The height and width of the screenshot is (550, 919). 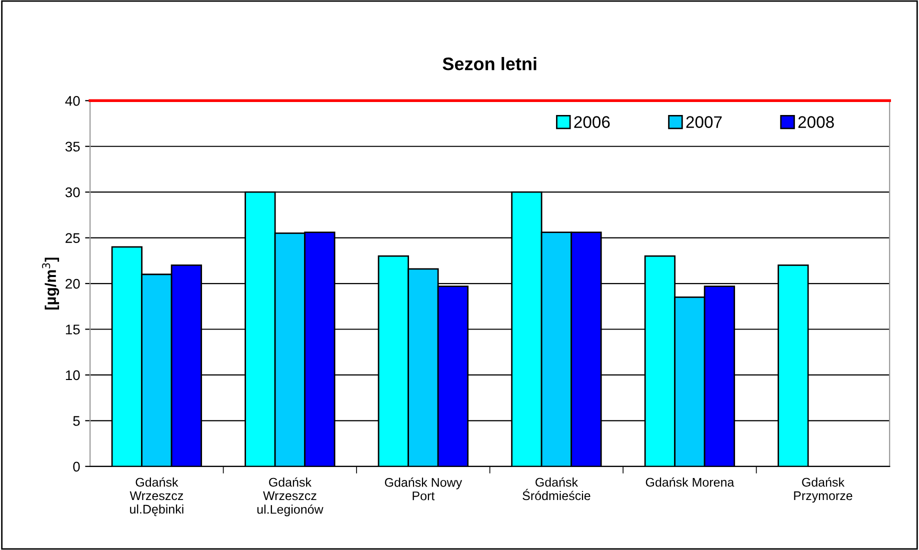 What do you see at coordinates (592, 122) in the screenshot?
I see `legend-label: 2006` at bounding box center [592, 122].